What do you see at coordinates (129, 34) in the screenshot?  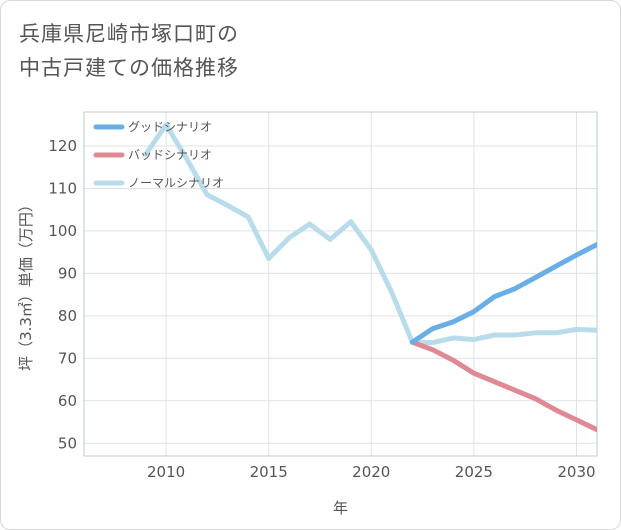 I see `chart-title-line-1: 兵庫県尼崎市塚口町の` at bounding box center [129, 34].